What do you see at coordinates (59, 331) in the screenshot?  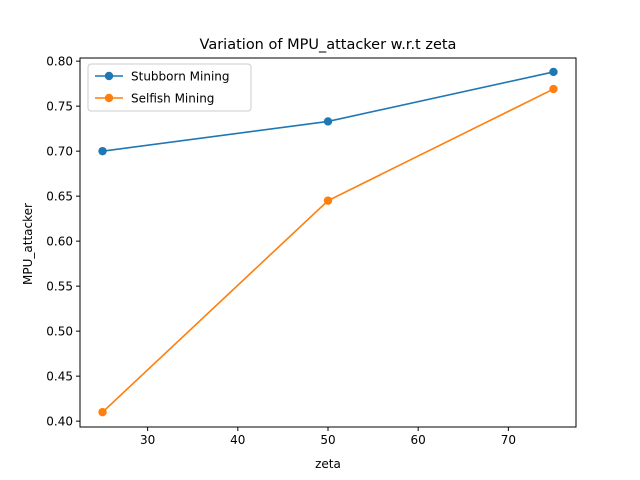 I see `y-tick-label: 0.50` at bounding box center [59, 331].